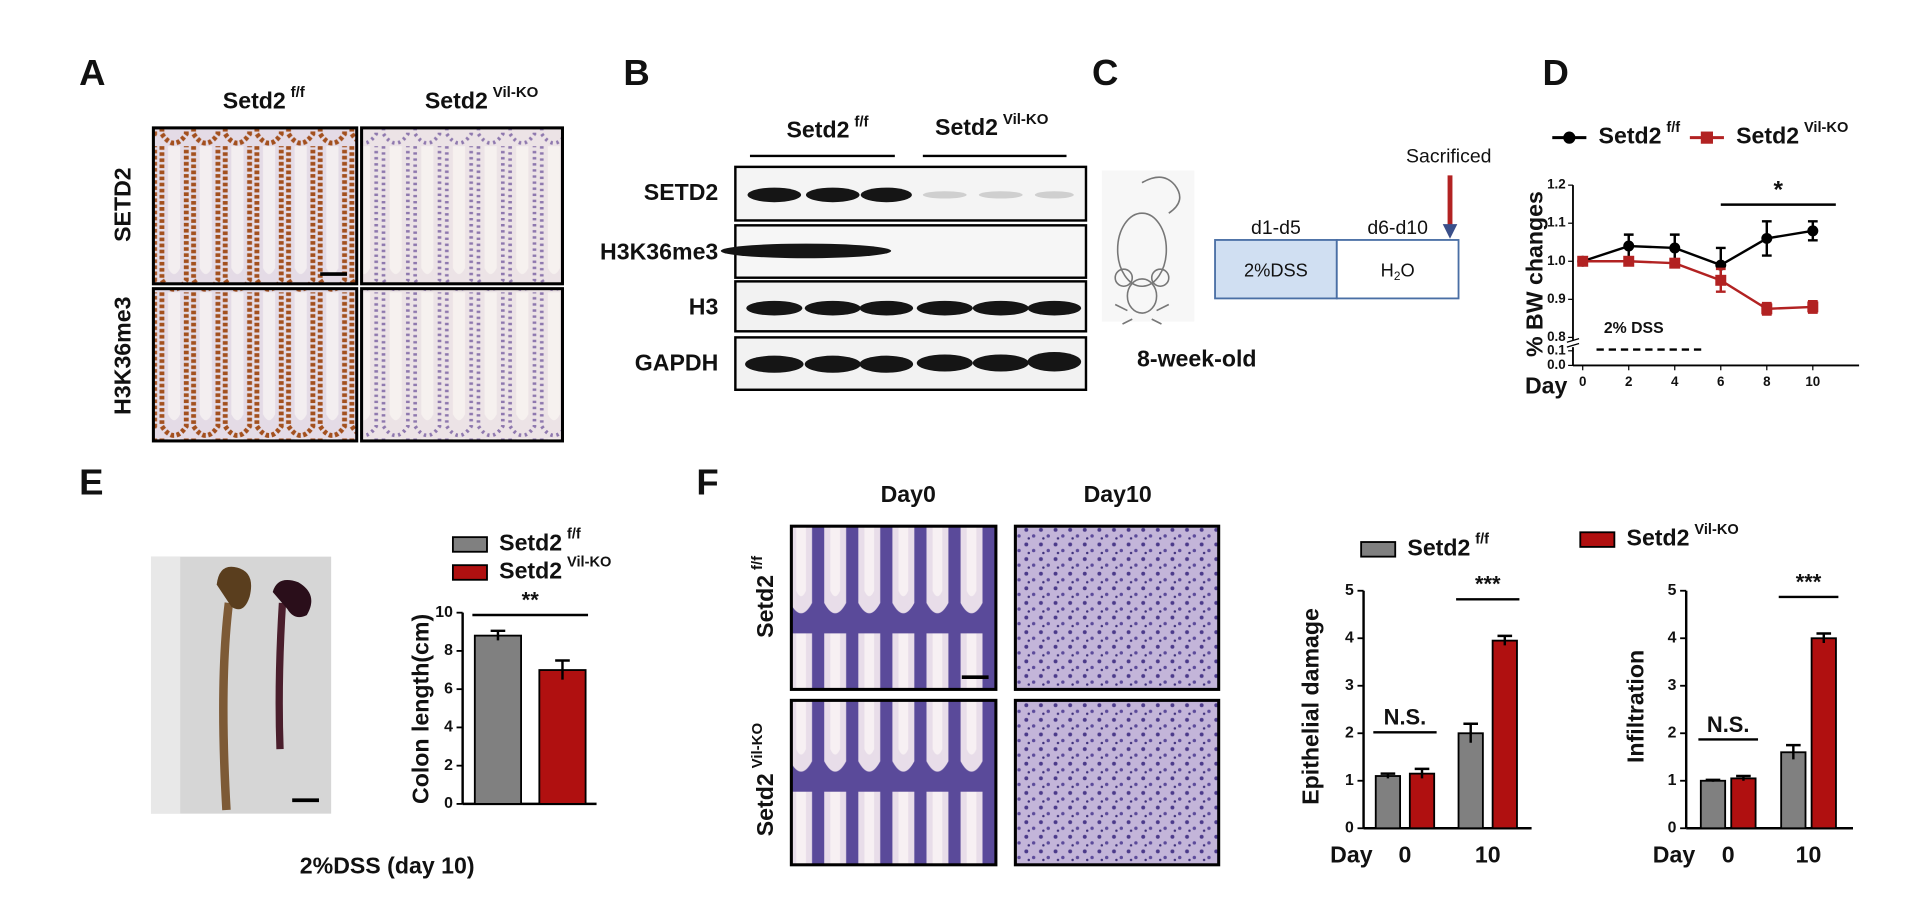  I want to click on y-axis-label: Infiltration, so click(1636, 706).